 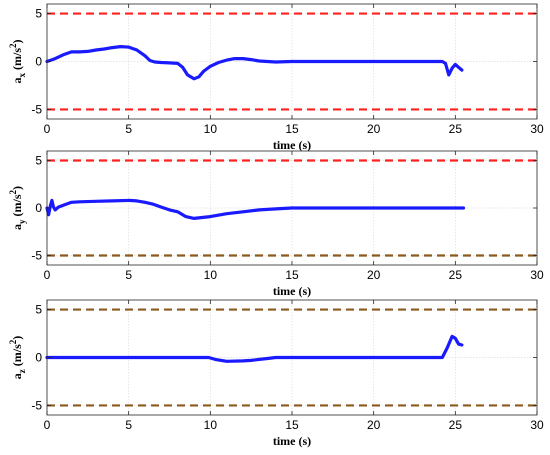 What do you see at coordinates (17, 358) in the screenshot?
I see `y-axis-label: az (m/s2)` at bounding box center [17, 358].